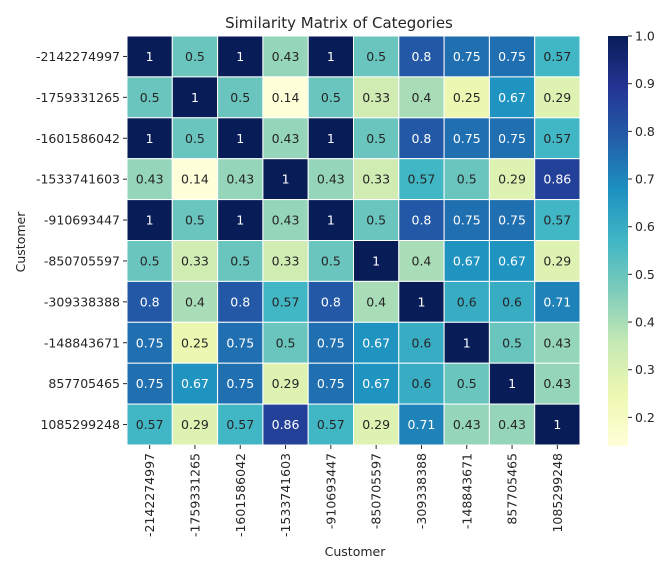  I want to click on cell-value-label: 0.86, so click(557, 179).